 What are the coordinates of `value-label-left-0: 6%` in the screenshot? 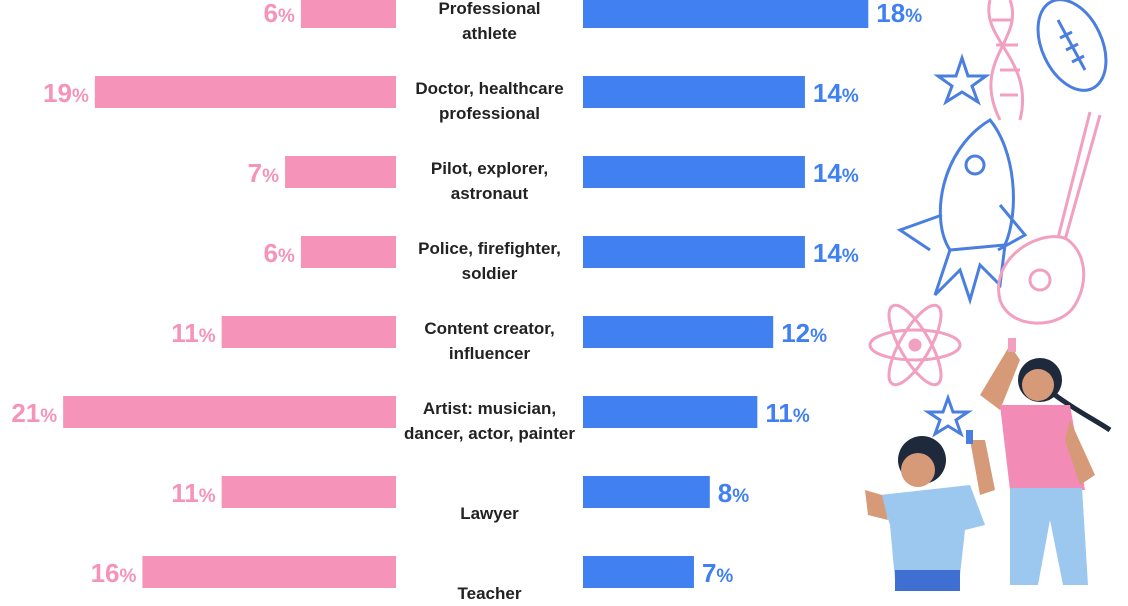 It's located at (279, 14).